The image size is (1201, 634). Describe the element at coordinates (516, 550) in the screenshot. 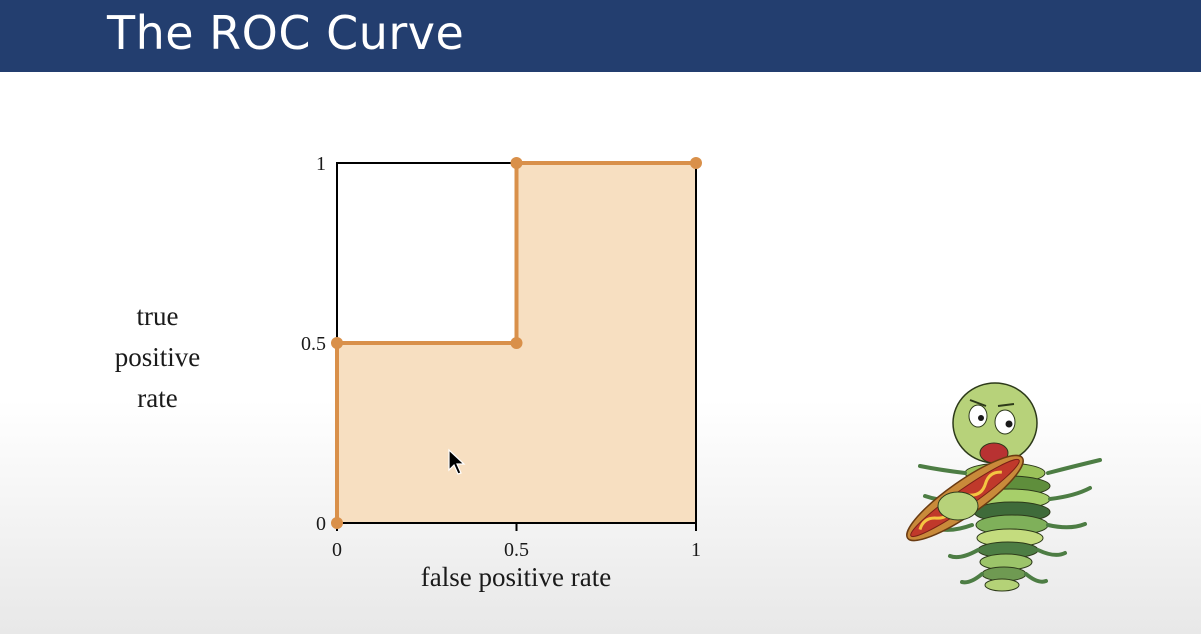

I see `x-tick-label: 0.5` at that location.